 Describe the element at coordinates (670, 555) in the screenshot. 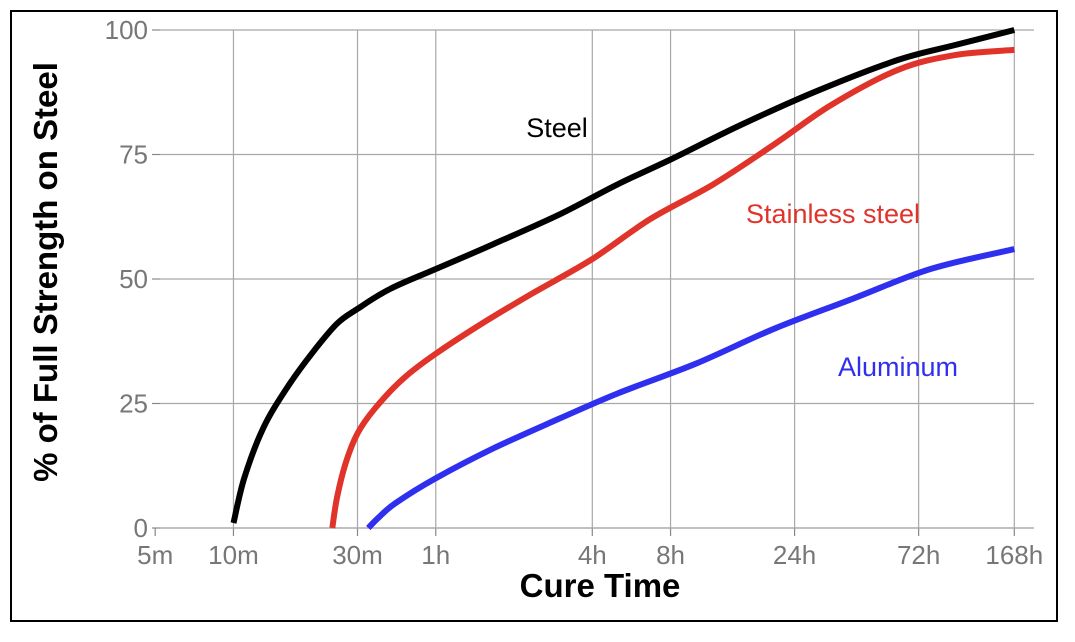

I see `x-tick-label: 8h` at that location.